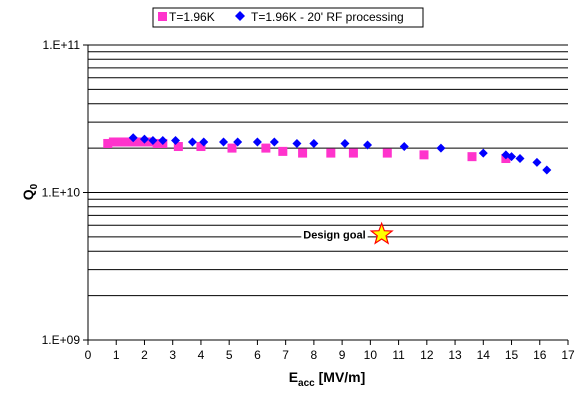  What do you see at coordinates (257, 355) in the screenshot?
I see `x-tick-label: 6` at bounding box center [257, 355].